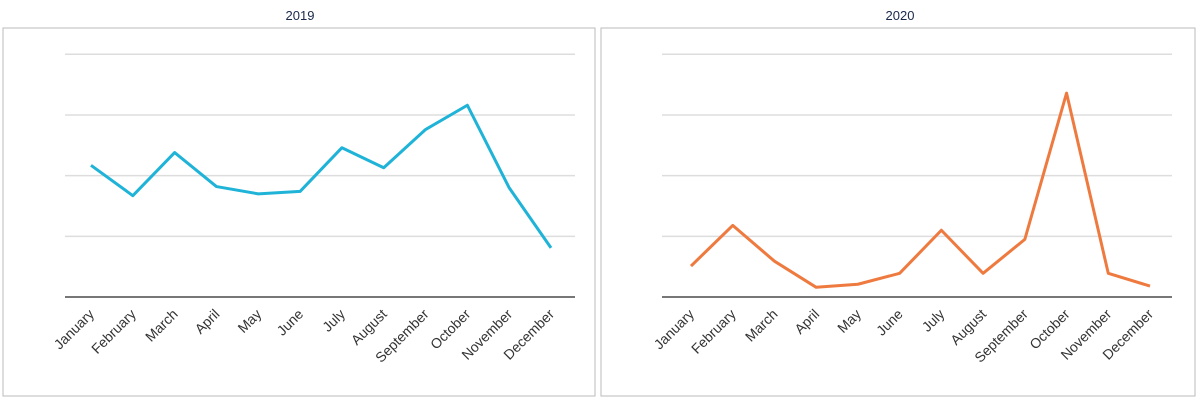 The image size is (1200, 400). I want to click on chart-title: 2019, so click(300, 15).